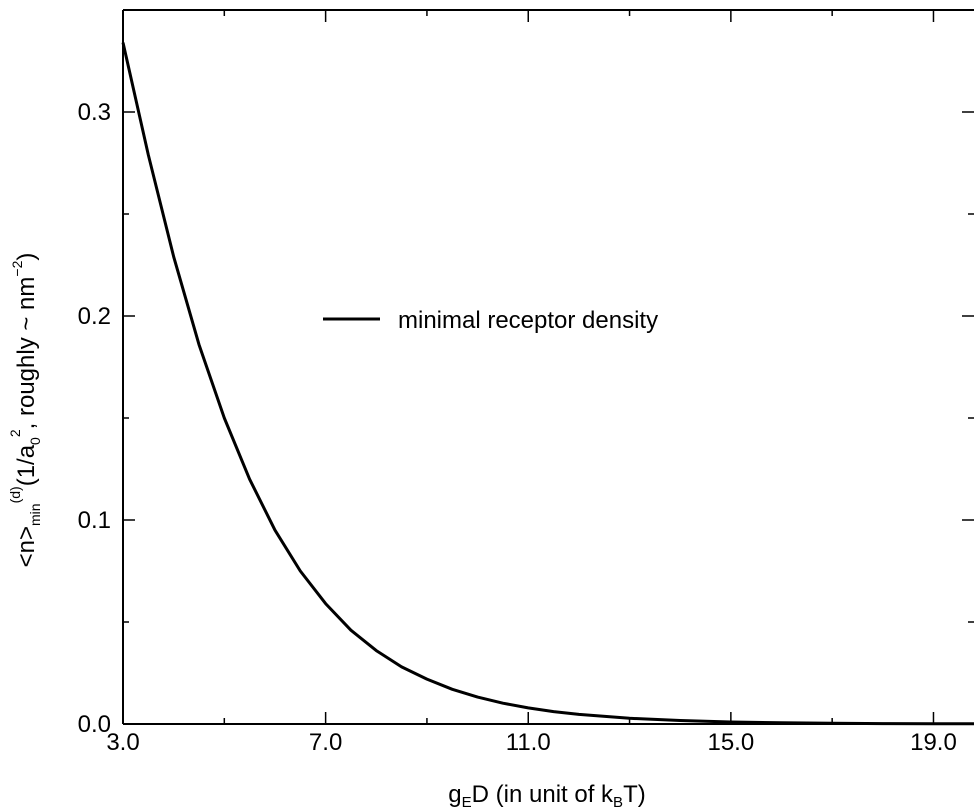 This screenshot has height=811, width=974. I want to click on y-tick-label: 0.0, so click(94, 724).